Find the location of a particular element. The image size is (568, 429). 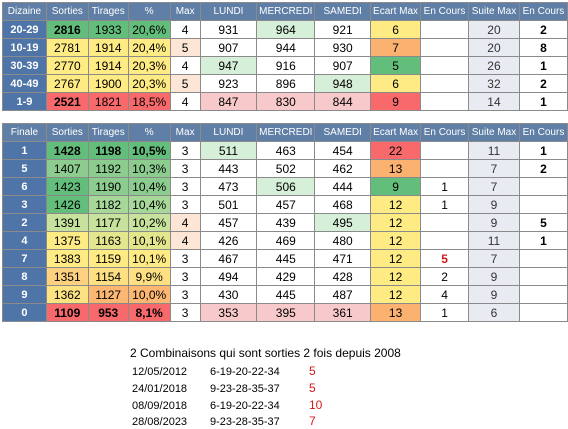

lundi-cell: 947 is located at coordinates (228, 65).